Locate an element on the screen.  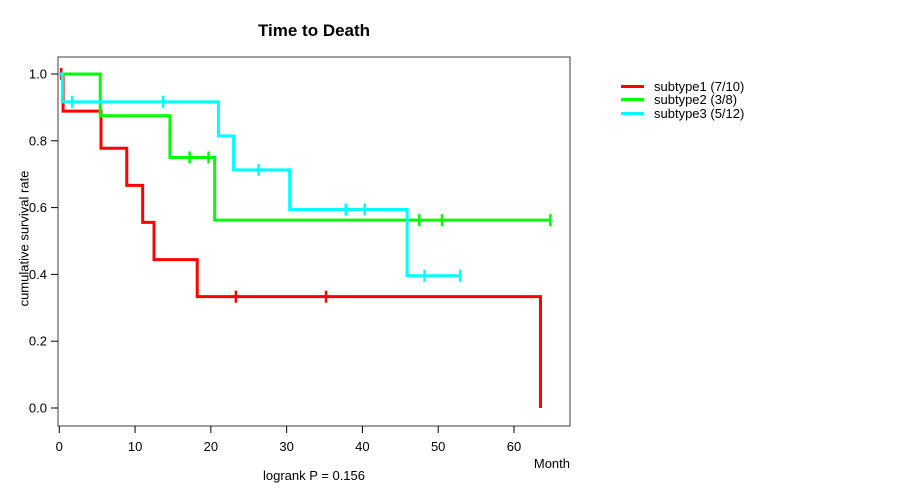
legend-row-subtype3: subtype3 (5/12) is located at coordinates (683, 113).